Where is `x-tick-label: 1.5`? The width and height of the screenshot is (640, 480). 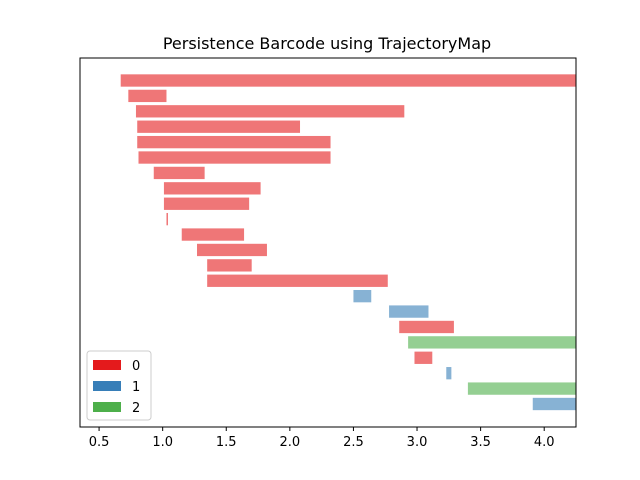
x-tick-label: 1.5 is located at coordinates (226, 442).